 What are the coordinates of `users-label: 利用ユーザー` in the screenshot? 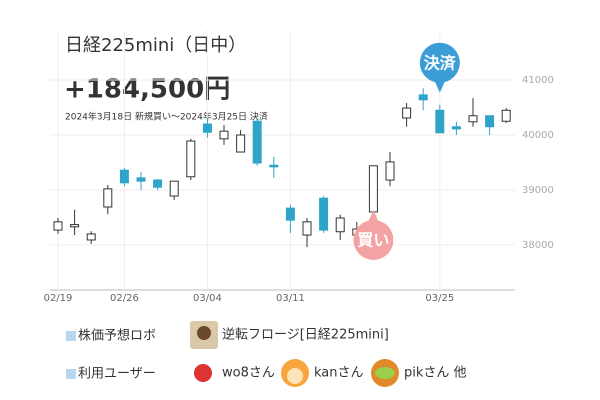 It's located at (117, 374).